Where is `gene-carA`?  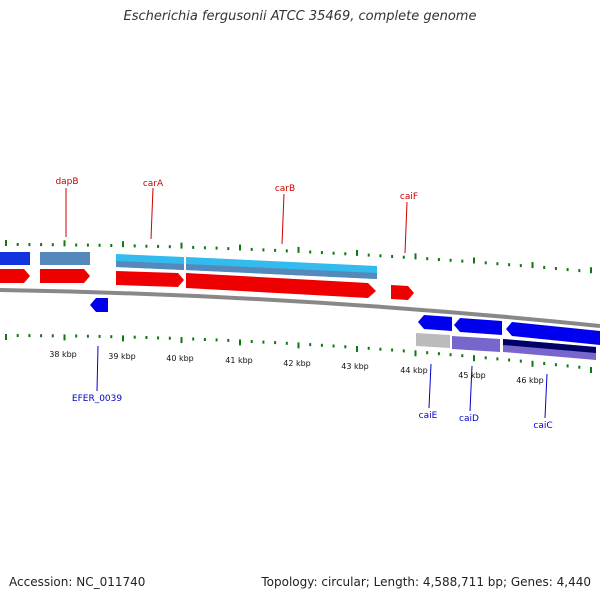
gene-carA is located at coordinates (150, 279).